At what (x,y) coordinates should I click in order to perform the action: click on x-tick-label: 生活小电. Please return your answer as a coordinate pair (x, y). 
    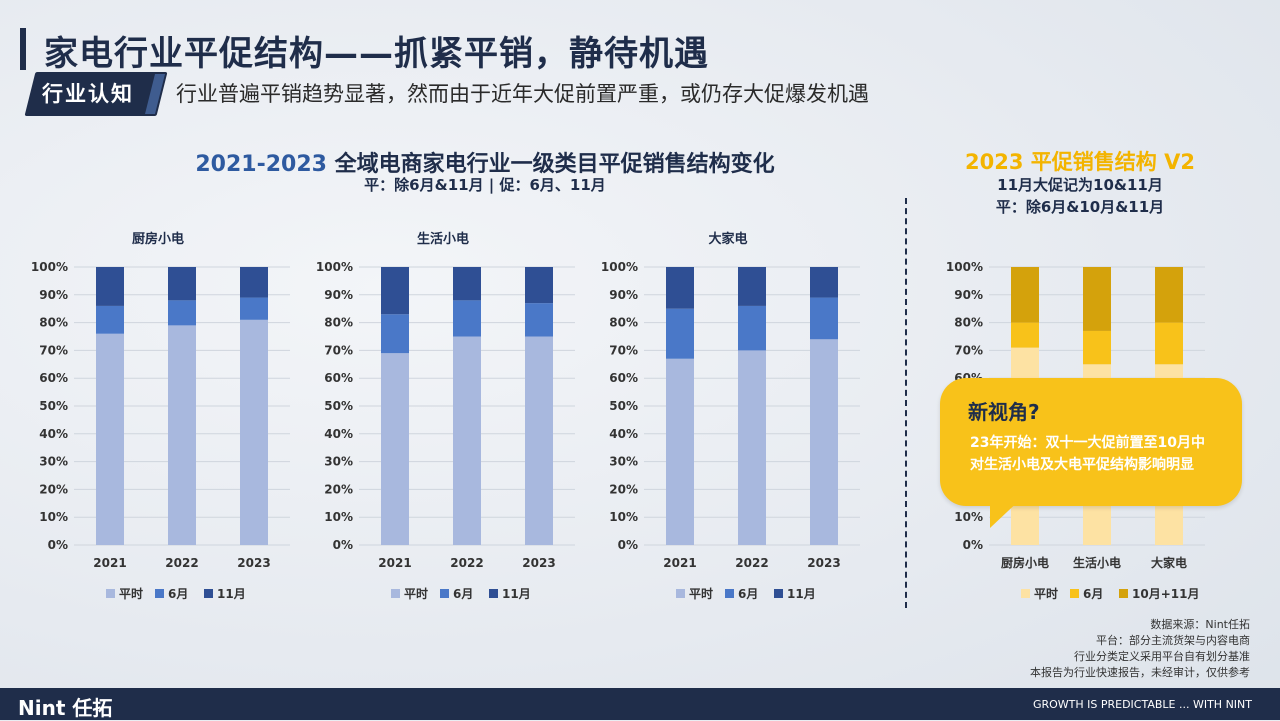
    Looking at the image, I should click on (1097, 562).